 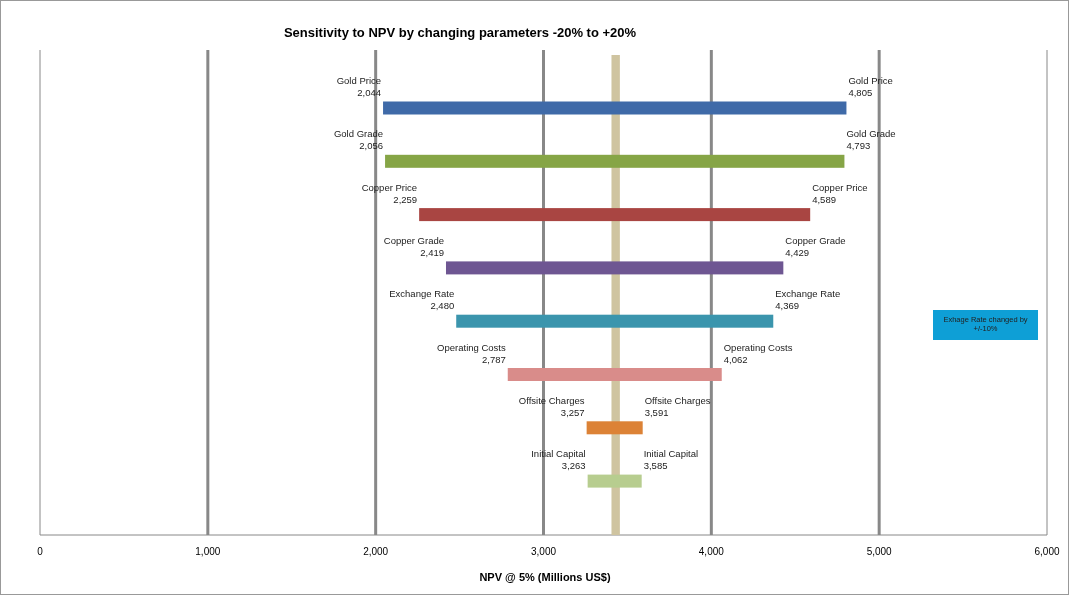 I want to click on category-label: Gold Grade, so click(x=871, y=134).